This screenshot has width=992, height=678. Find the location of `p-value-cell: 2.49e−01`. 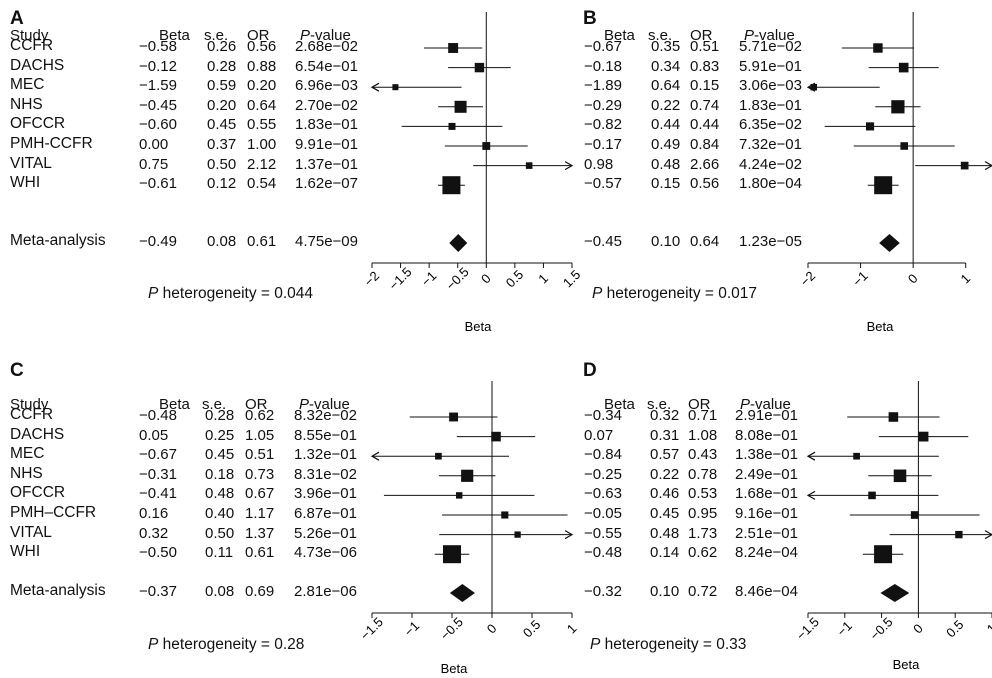

p-value-cell: 2.49e−01 is located at coordinates (766, 474).